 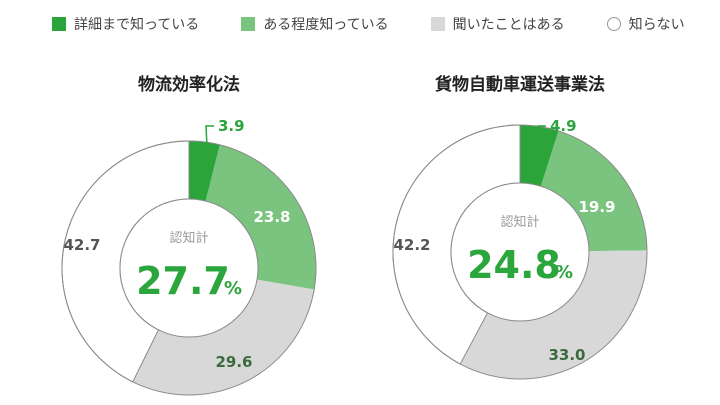 What do you see at coordinates (566, 355) in the screenshot?
I see `value-label-3: 33.0` at bounding box center [566, 355].